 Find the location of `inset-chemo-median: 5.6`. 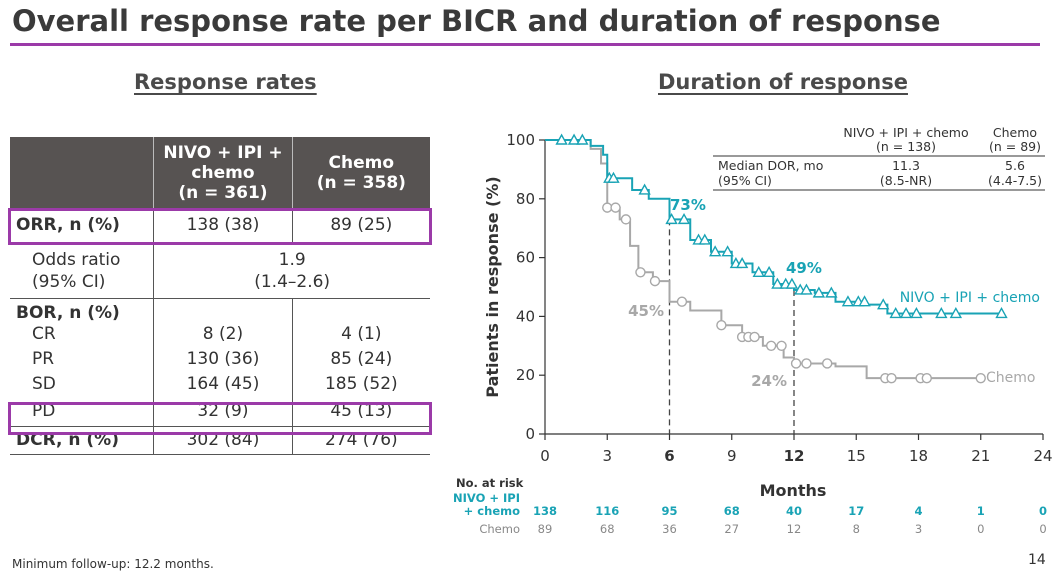

inset-chemo-median: 5.6 is located at coordinates (1015, 165).